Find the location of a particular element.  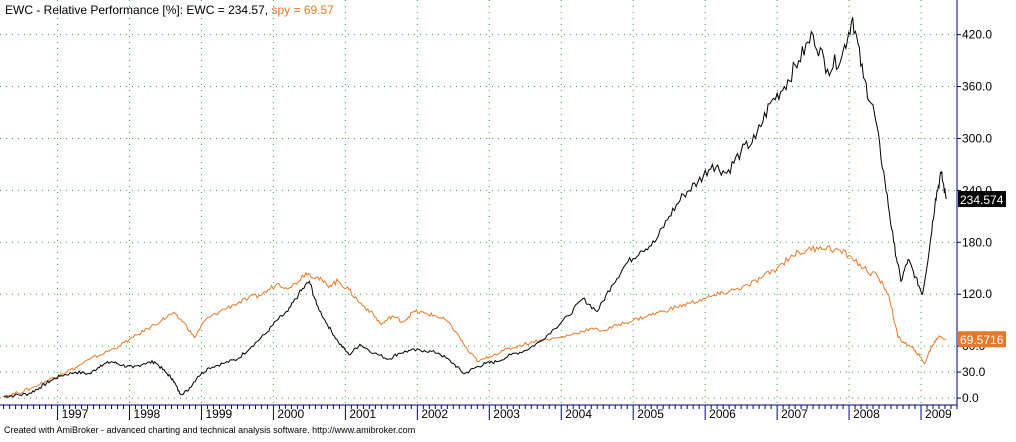

x-tick-label: 2008 is located at coordinates (866, 414).